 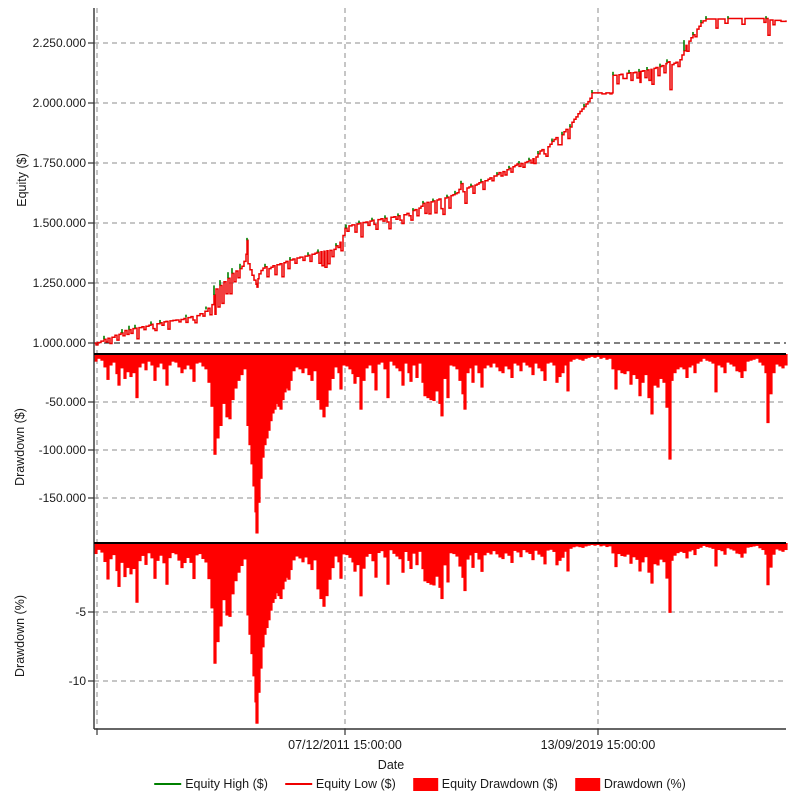 I want to click on legend-label-drawdown-pct: Drawdown (%), so click(x=644, y=784).